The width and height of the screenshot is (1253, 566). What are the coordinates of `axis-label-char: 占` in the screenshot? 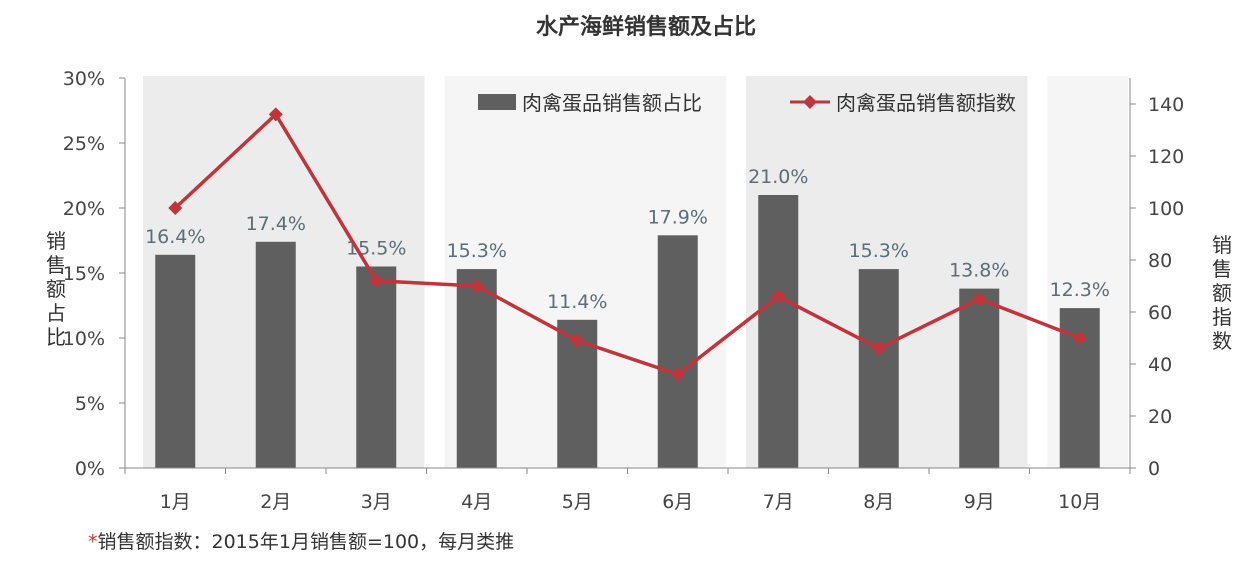 It's located at (56, 313).